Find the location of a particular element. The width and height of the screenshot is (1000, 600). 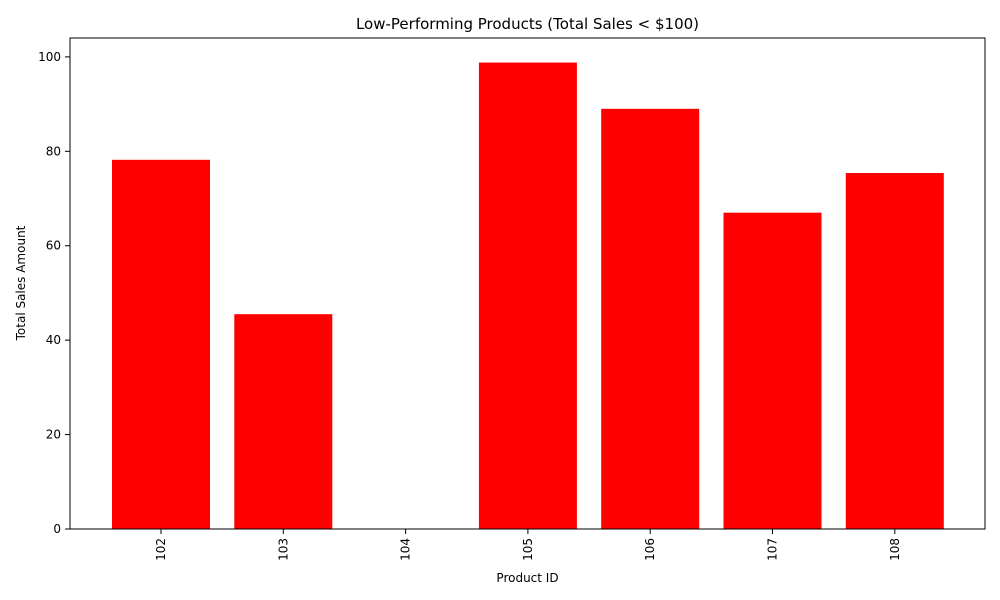

y-tick-label-40: 40 is located at coordinates (53, 340).